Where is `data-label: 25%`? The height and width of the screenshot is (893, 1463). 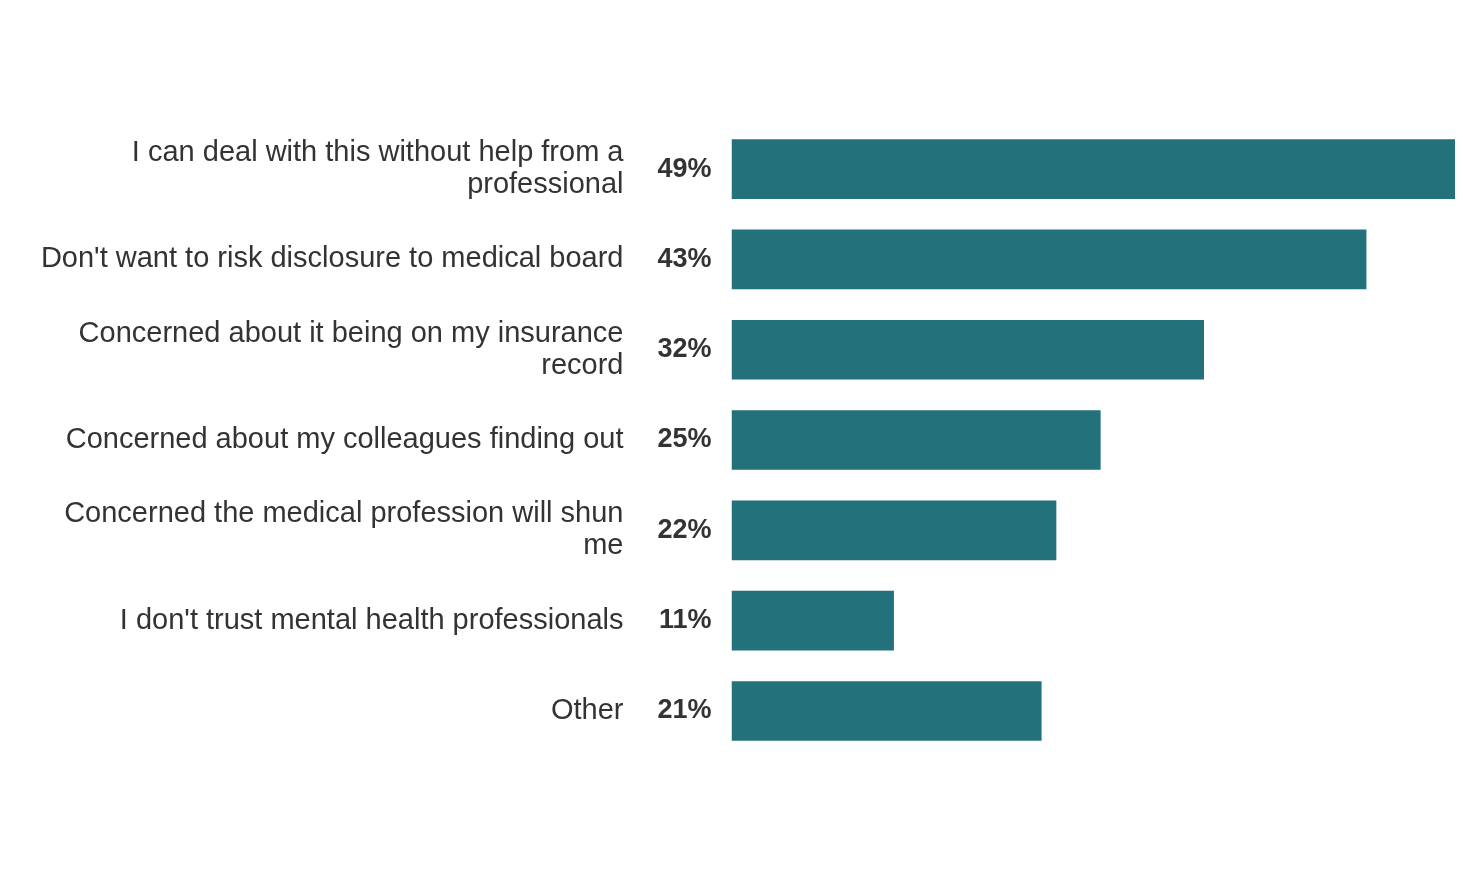
data-label: 25% is located at coordinates (684, 438).